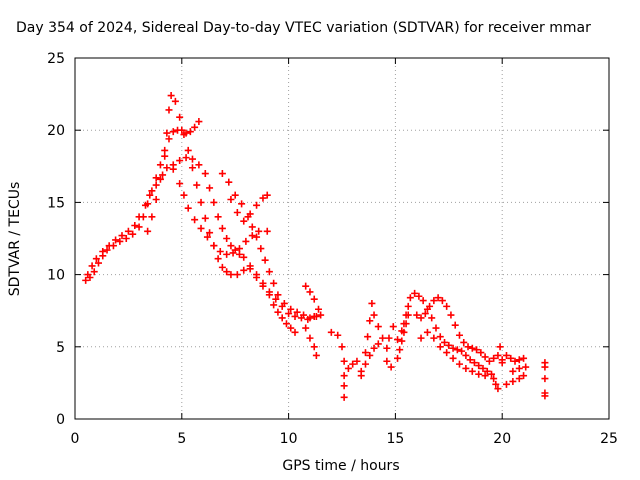 This screenshot has height=480, width=640. What do you see at coordinates (289, 439) in the screenshot?
I see `x-tick-label: 10` at bounding box center [289, 439].